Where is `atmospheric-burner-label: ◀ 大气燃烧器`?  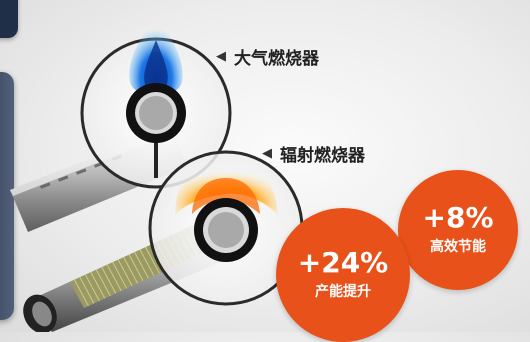
atmospheric-burner-label: ◀ 大气燃烧器 is located at coordinates (267, 56).